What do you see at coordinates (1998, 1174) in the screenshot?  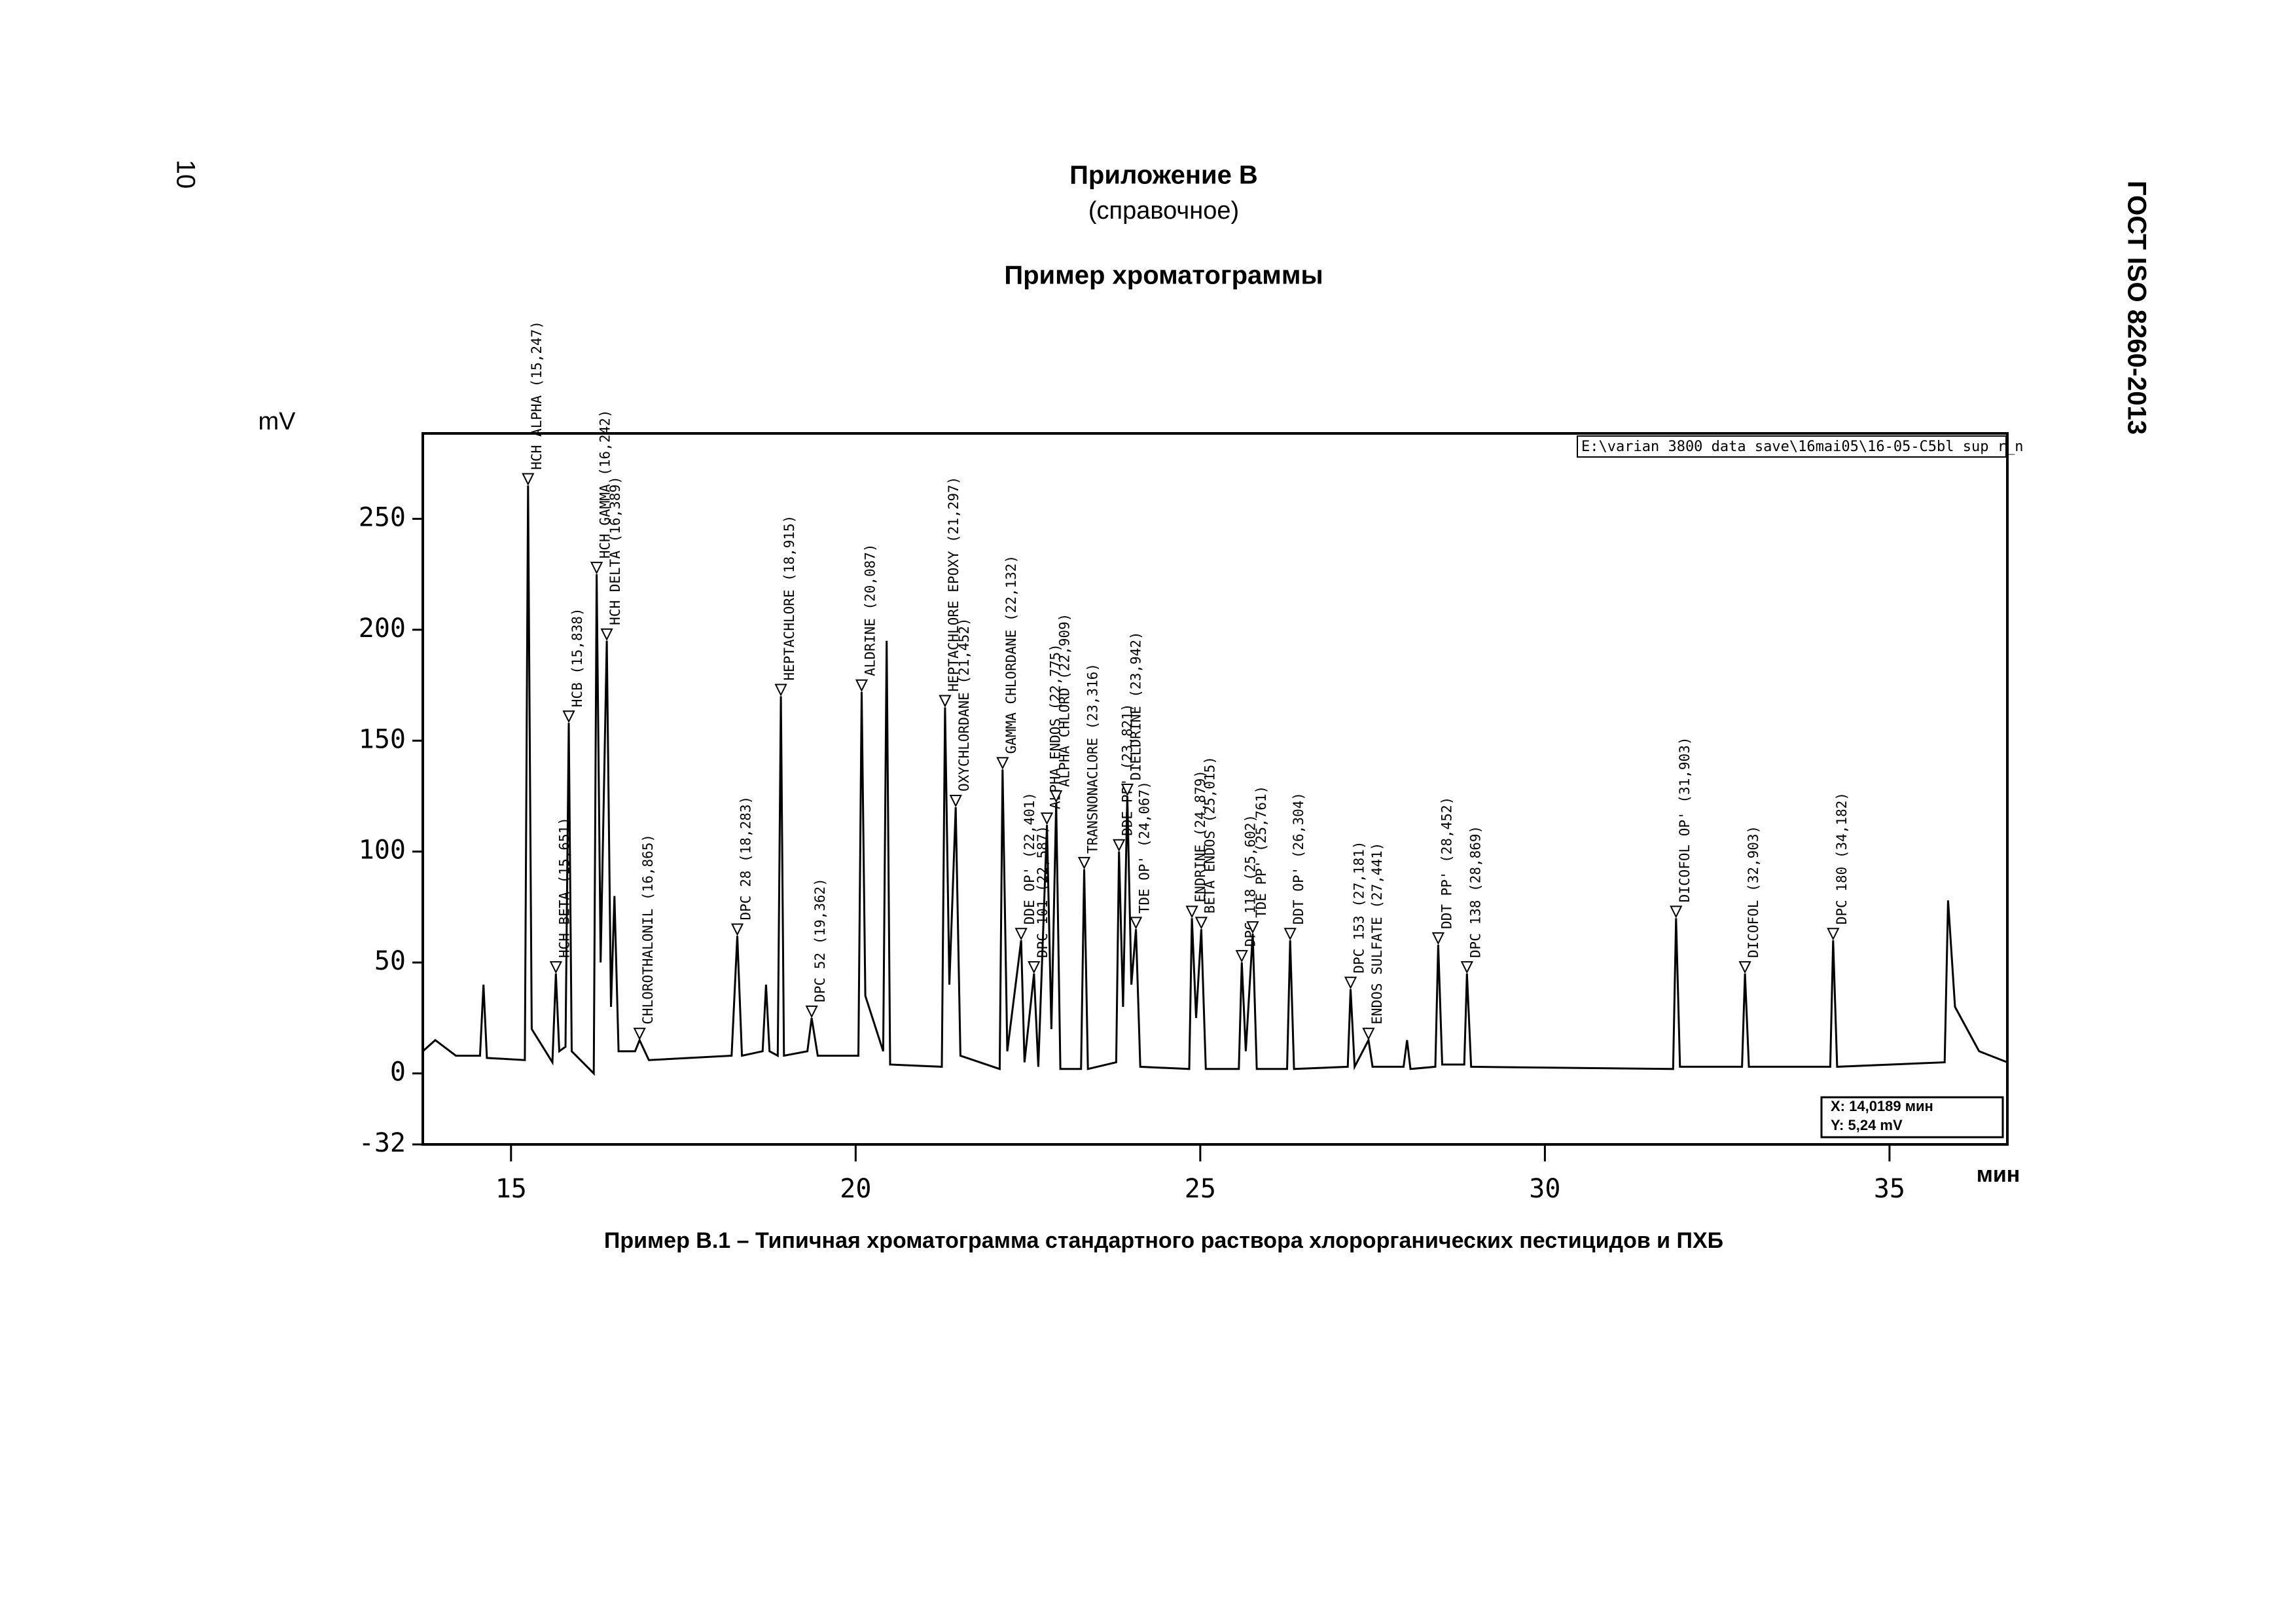 I see `x-axis-label: мин` at bounding box center [1998, 1174].